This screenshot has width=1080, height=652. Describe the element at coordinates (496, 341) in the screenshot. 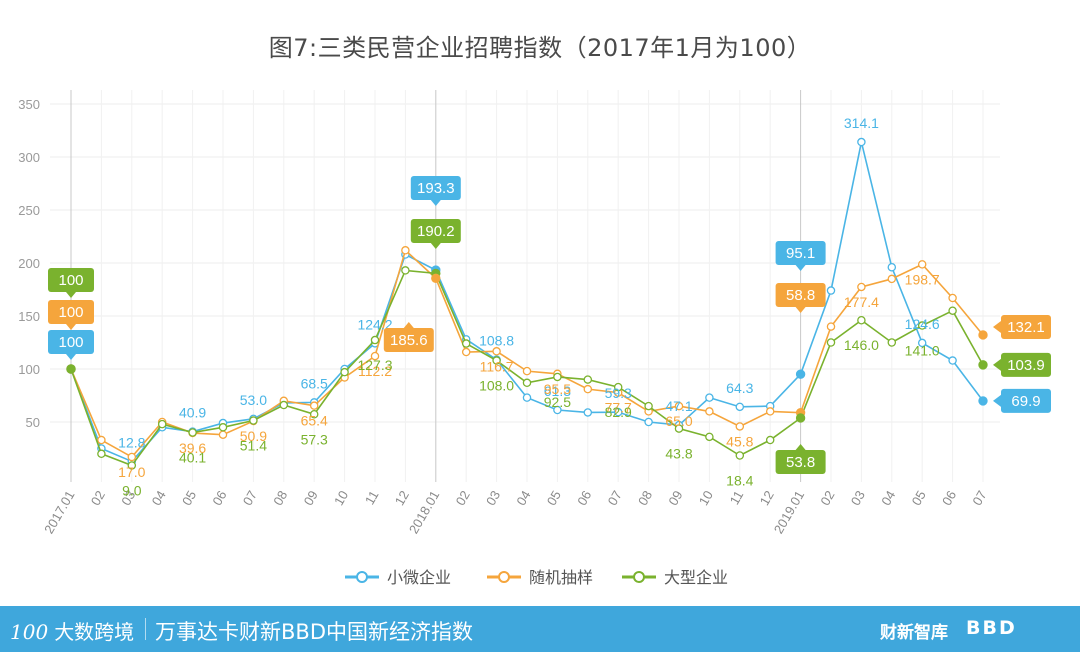

I see `data-label: 108.8` at that location.